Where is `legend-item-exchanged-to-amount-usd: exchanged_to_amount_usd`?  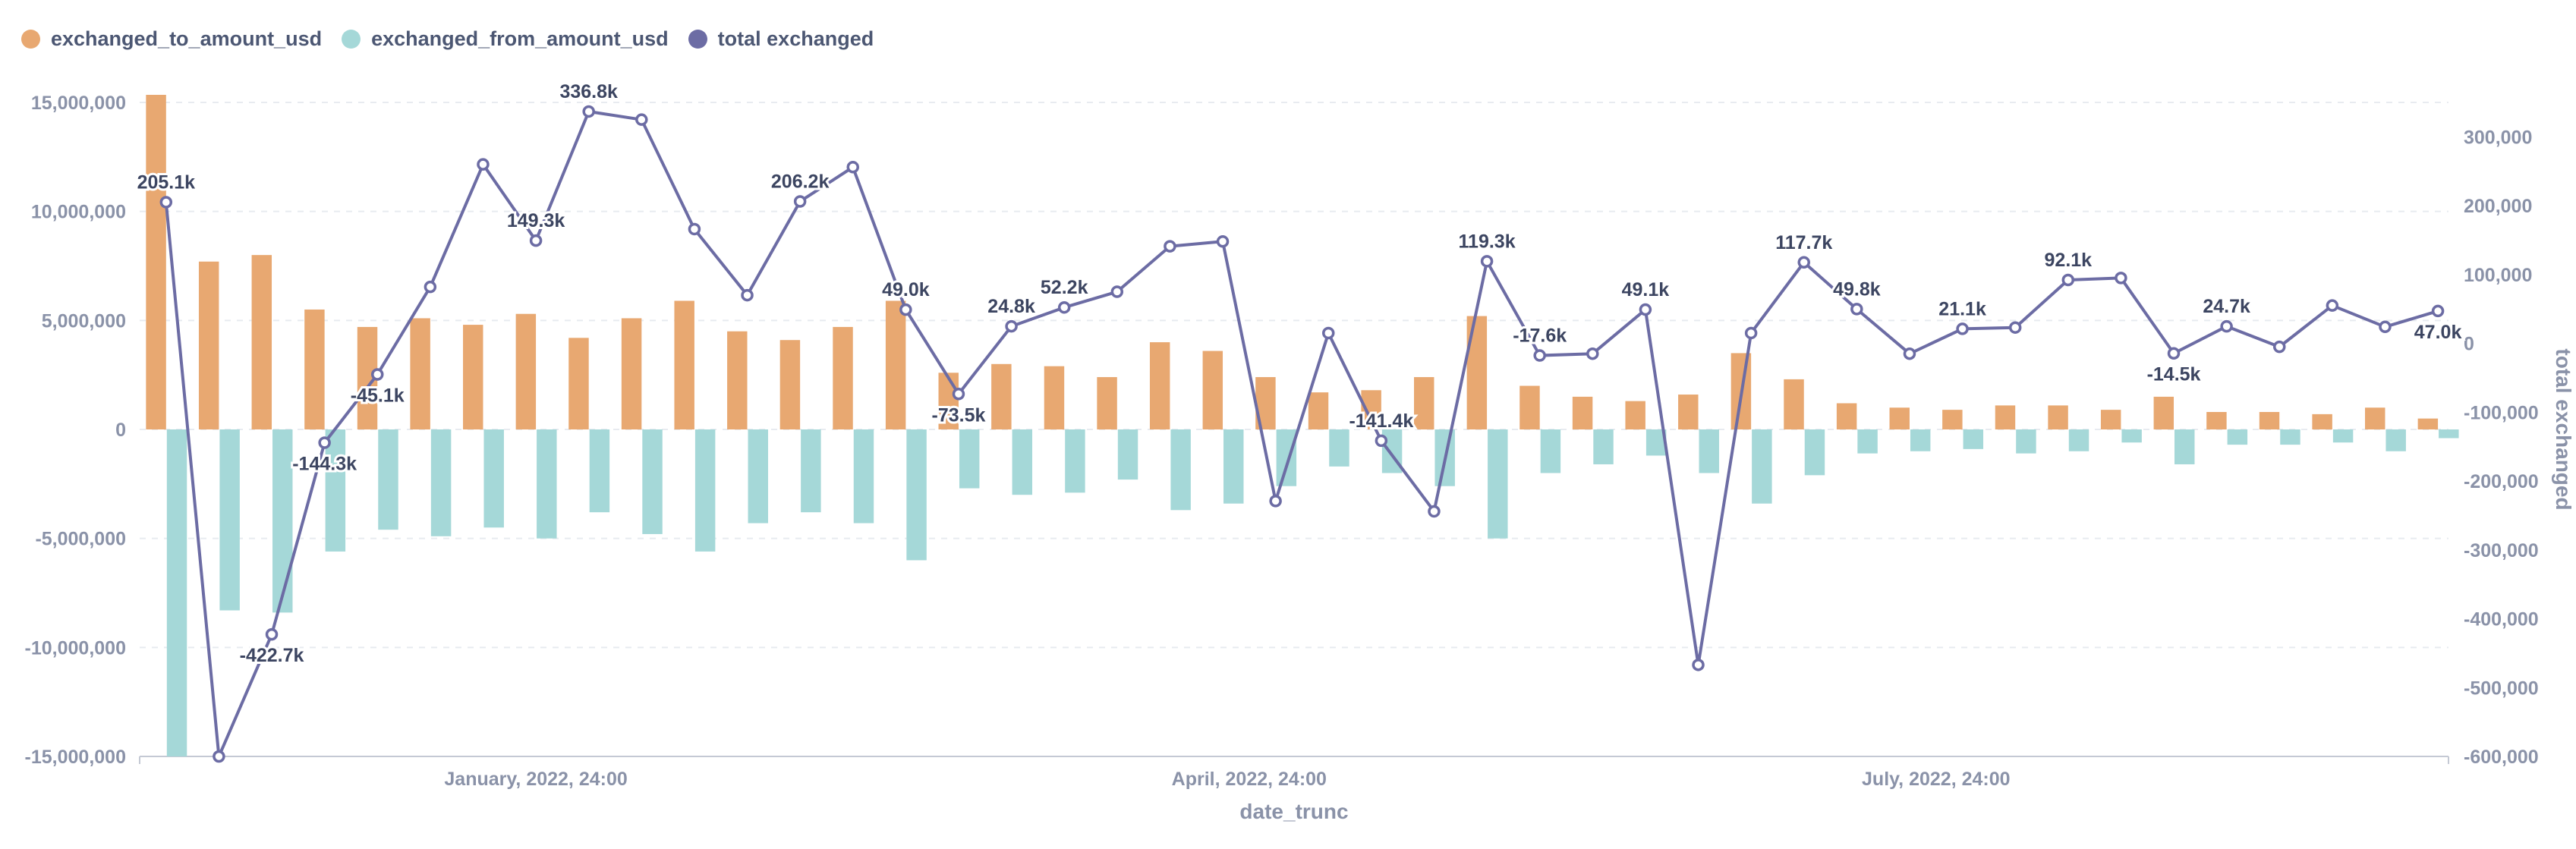 legend-item-exchanged-to-amount-usd: exchanged_to_amount_usd is located at coordinates (171, 39).